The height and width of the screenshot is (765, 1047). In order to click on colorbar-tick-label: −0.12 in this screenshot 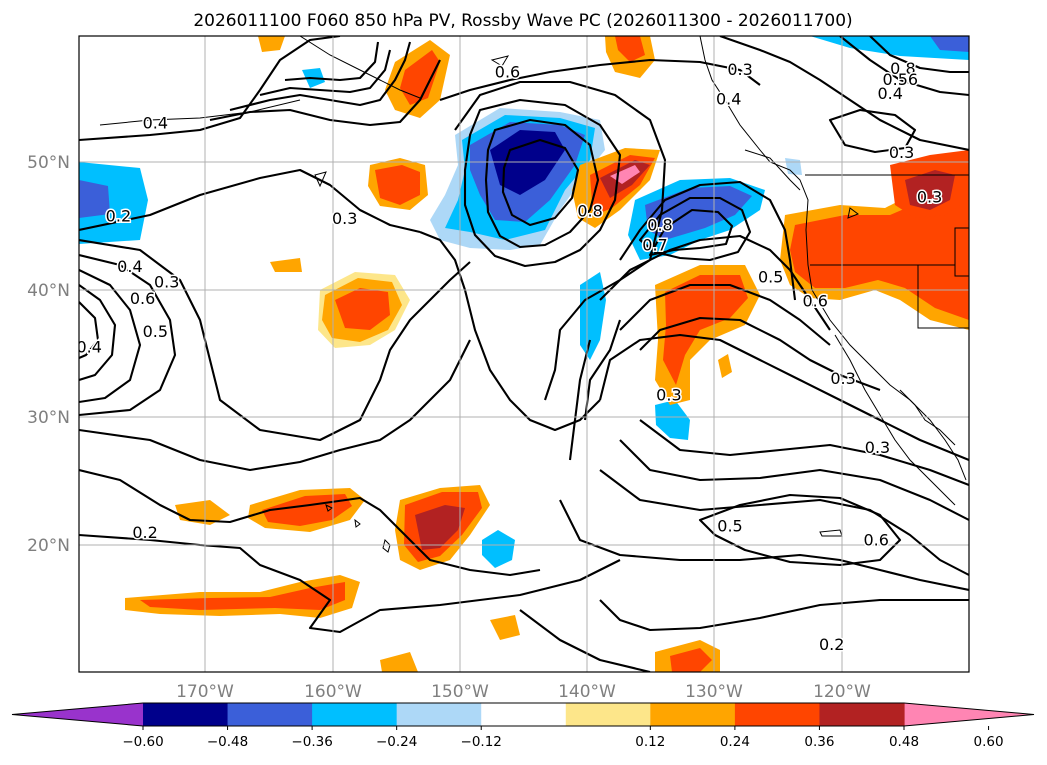, I will do `click(481, 742)`.